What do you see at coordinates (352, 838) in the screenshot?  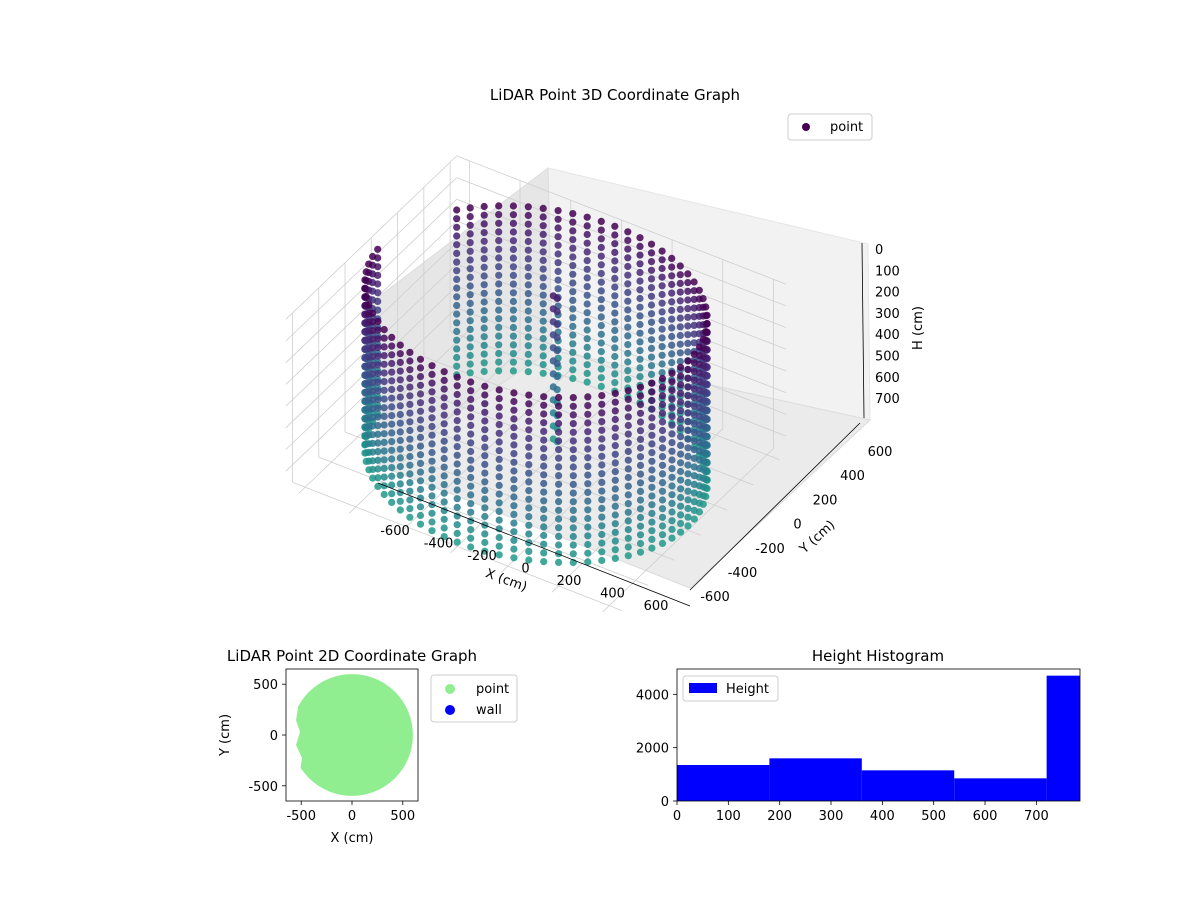 I see `x-axis-label-2d: X (cm)` at bounding box center [352, 838].